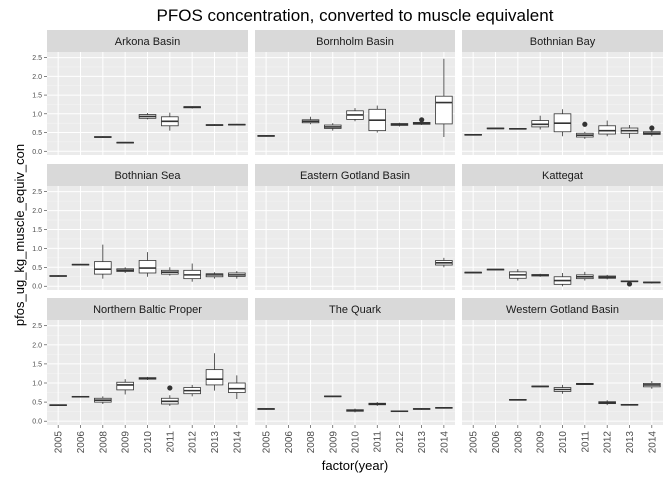  What do you see at coordinates (518, 128) in the screenshot?
I see `box-bothnian-bay-2008` at bounding box center [518, 128].